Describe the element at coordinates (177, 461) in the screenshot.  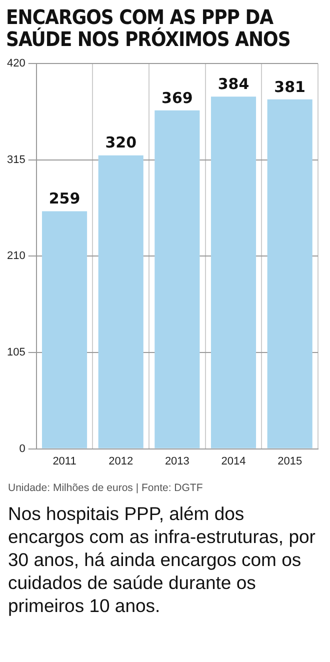
I see `x-tick-label: 2013` at that location.